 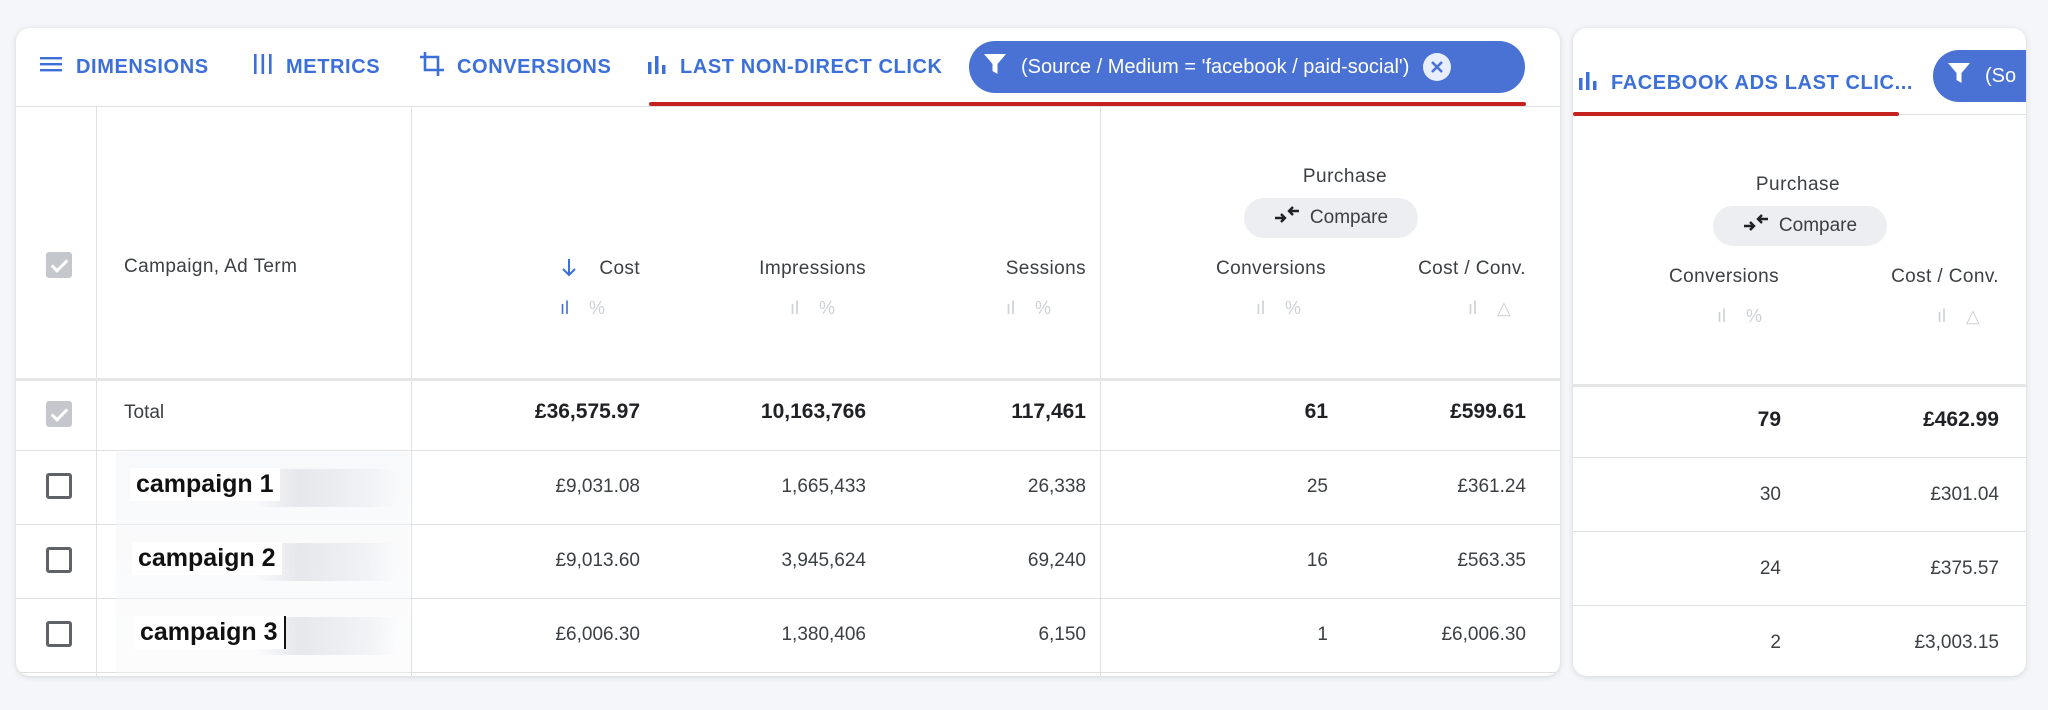 I want to click on impressions-cell: 1,380,406, so click(x=823, y=634).